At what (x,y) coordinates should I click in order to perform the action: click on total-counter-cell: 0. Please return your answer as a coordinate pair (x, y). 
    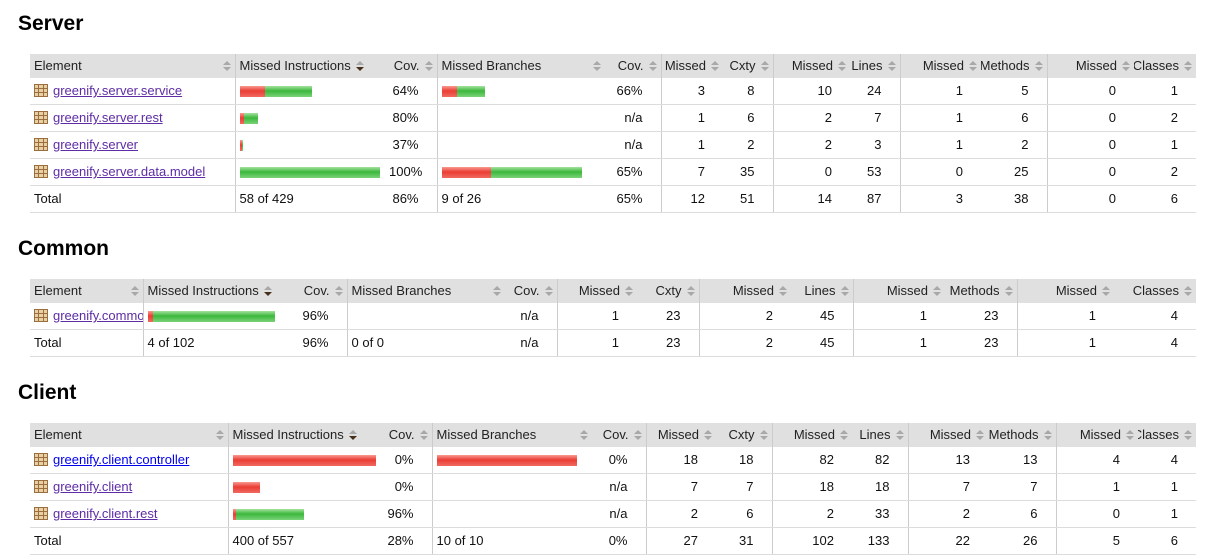
    Looking at the image, I should click on (1090, 199).